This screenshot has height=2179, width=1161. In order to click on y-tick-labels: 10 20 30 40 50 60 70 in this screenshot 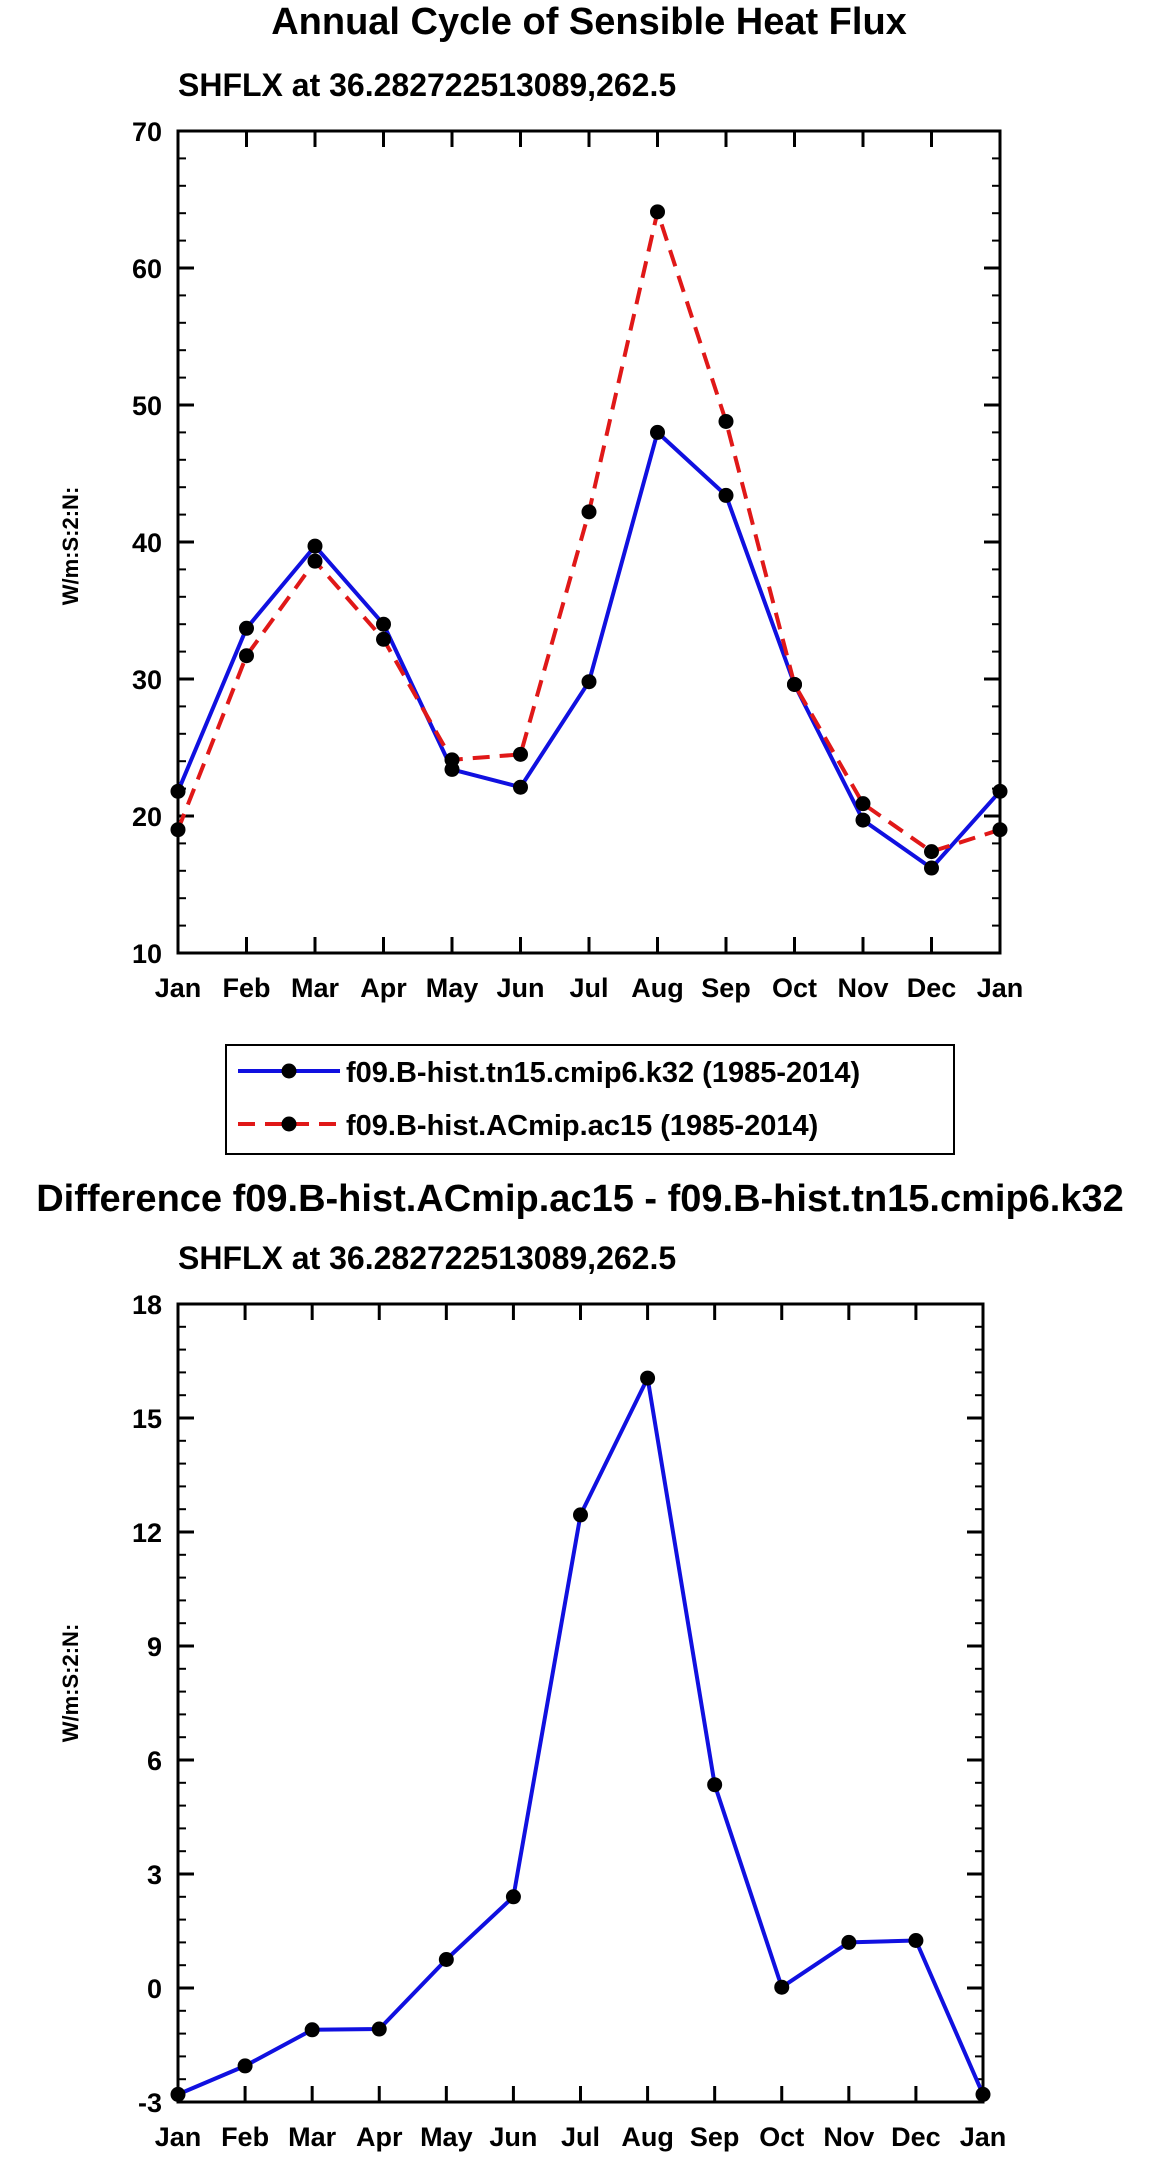, I will do `click(147, 543)`.